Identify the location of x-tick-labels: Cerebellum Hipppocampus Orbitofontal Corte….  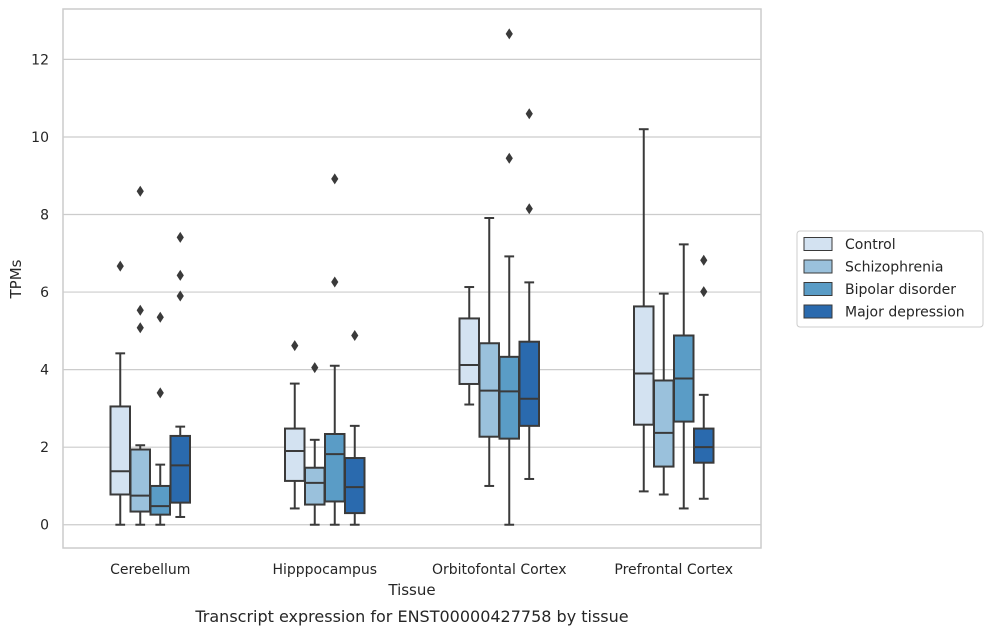
(421, 570).